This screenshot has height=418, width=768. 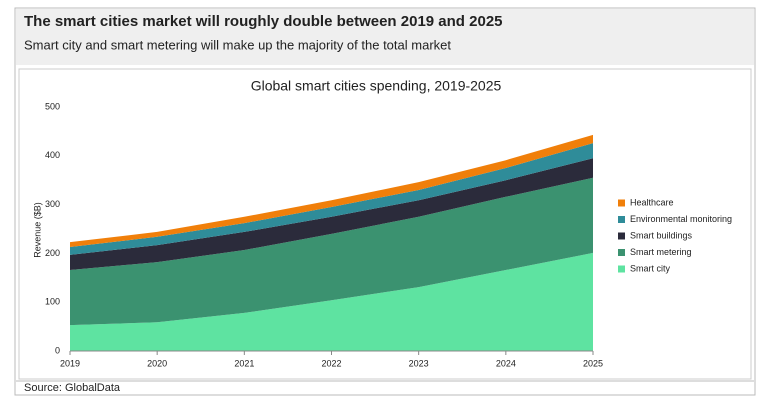 What do you see at coordinates (593, 363) in the screenshot?
I see `x-tick-label: 2025` at bounding box center [593, 363].